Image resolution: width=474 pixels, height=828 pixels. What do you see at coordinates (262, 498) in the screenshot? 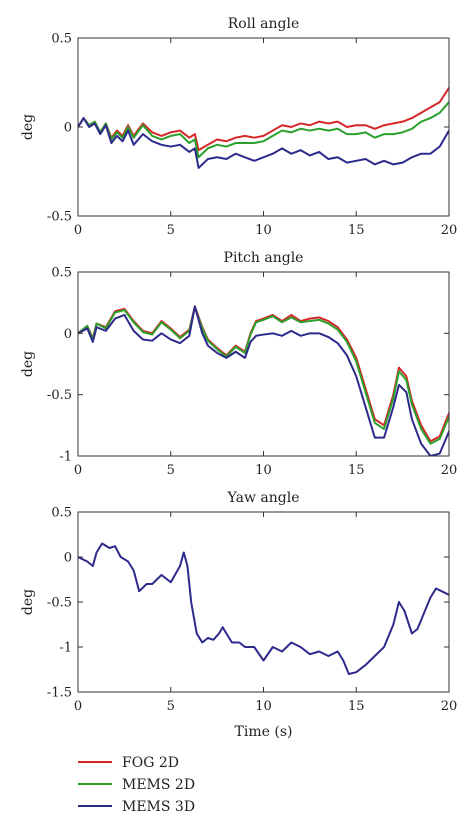
I see `chart-title: Yaw angle` at bounding box center [262, 498].